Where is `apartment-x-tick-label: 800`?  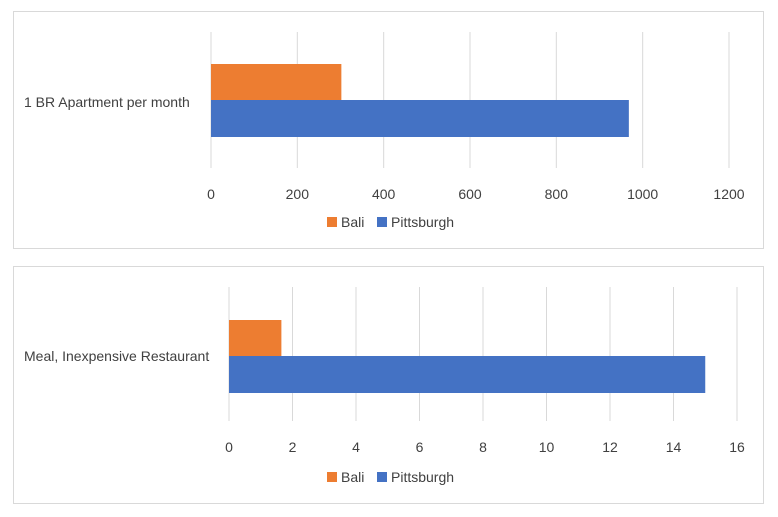
apartment-x-tick-label: 800 is located at coordinates (557, 194).